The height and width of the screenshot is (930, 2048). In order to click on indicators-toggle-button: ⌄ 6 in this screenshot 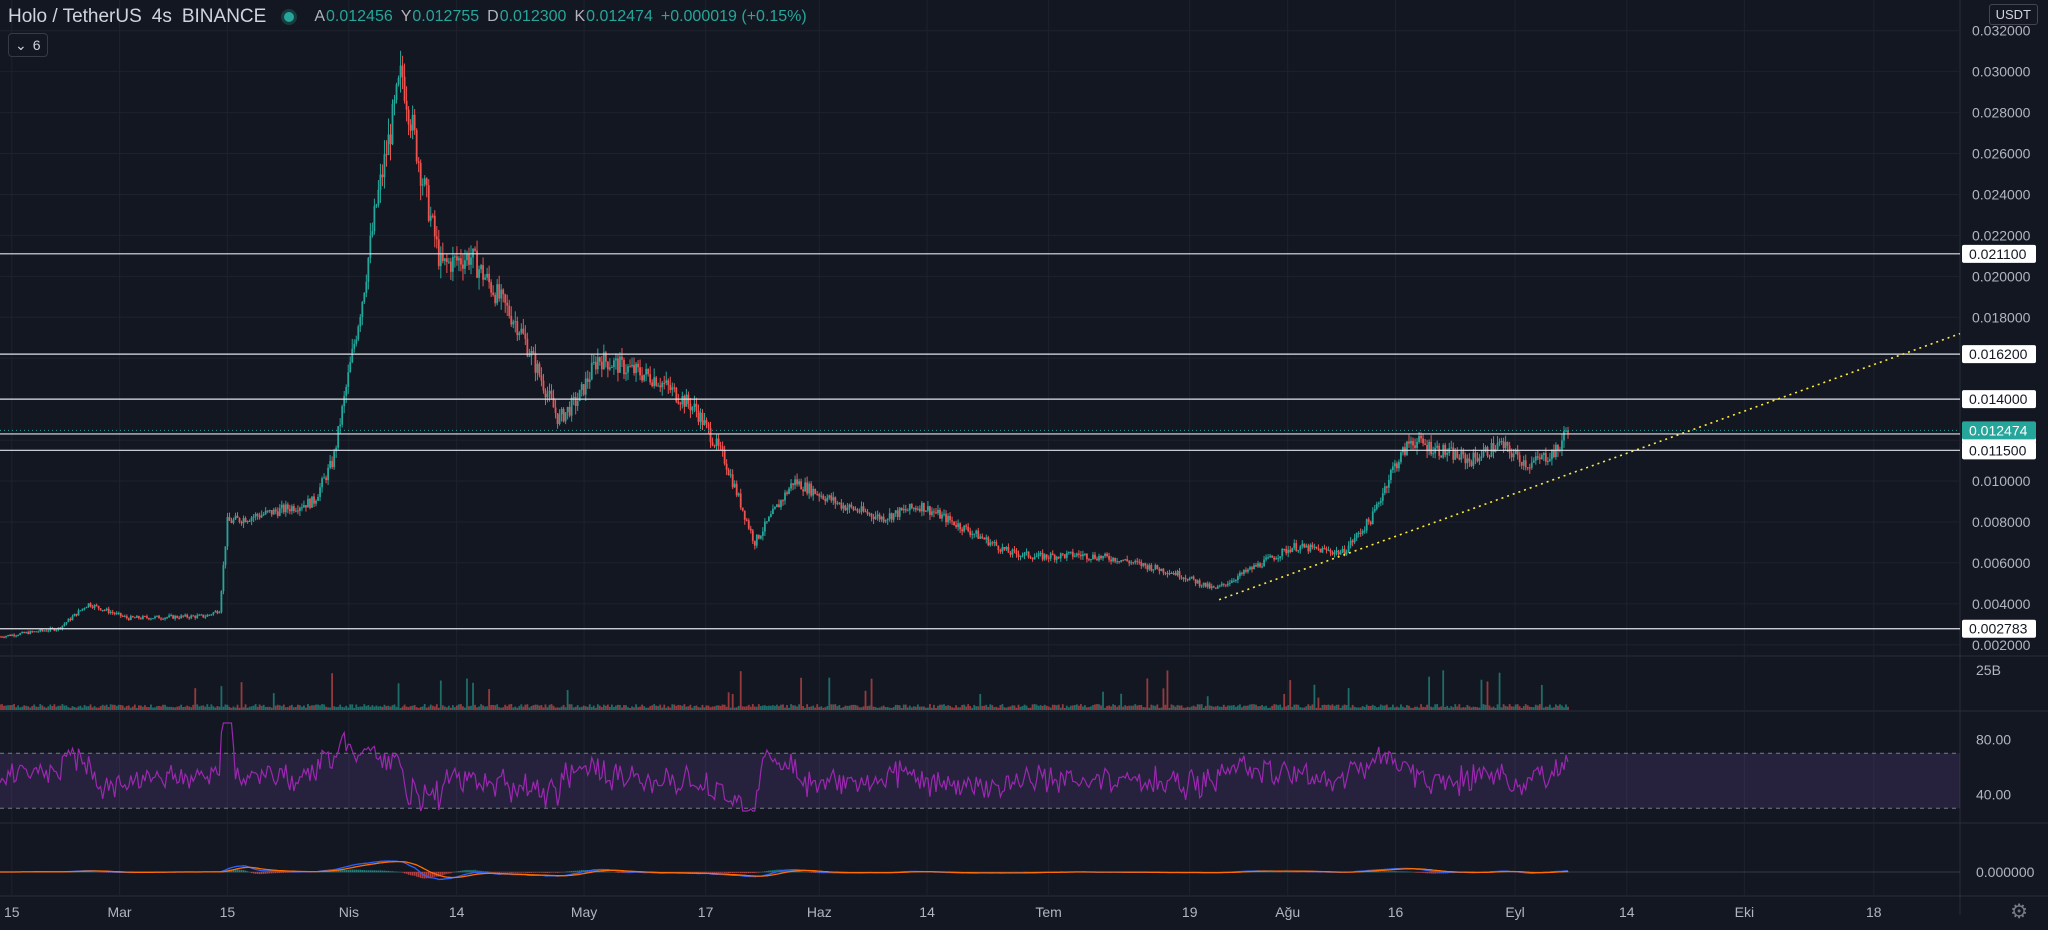, I will do `click(28, 45)`.